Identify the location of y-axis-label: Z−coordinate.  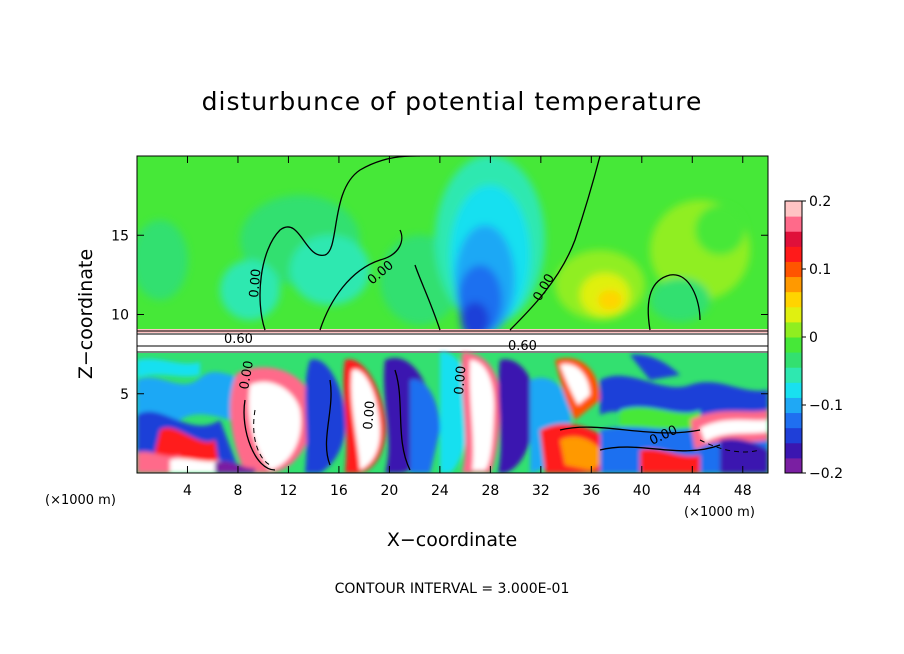
(86, 314).